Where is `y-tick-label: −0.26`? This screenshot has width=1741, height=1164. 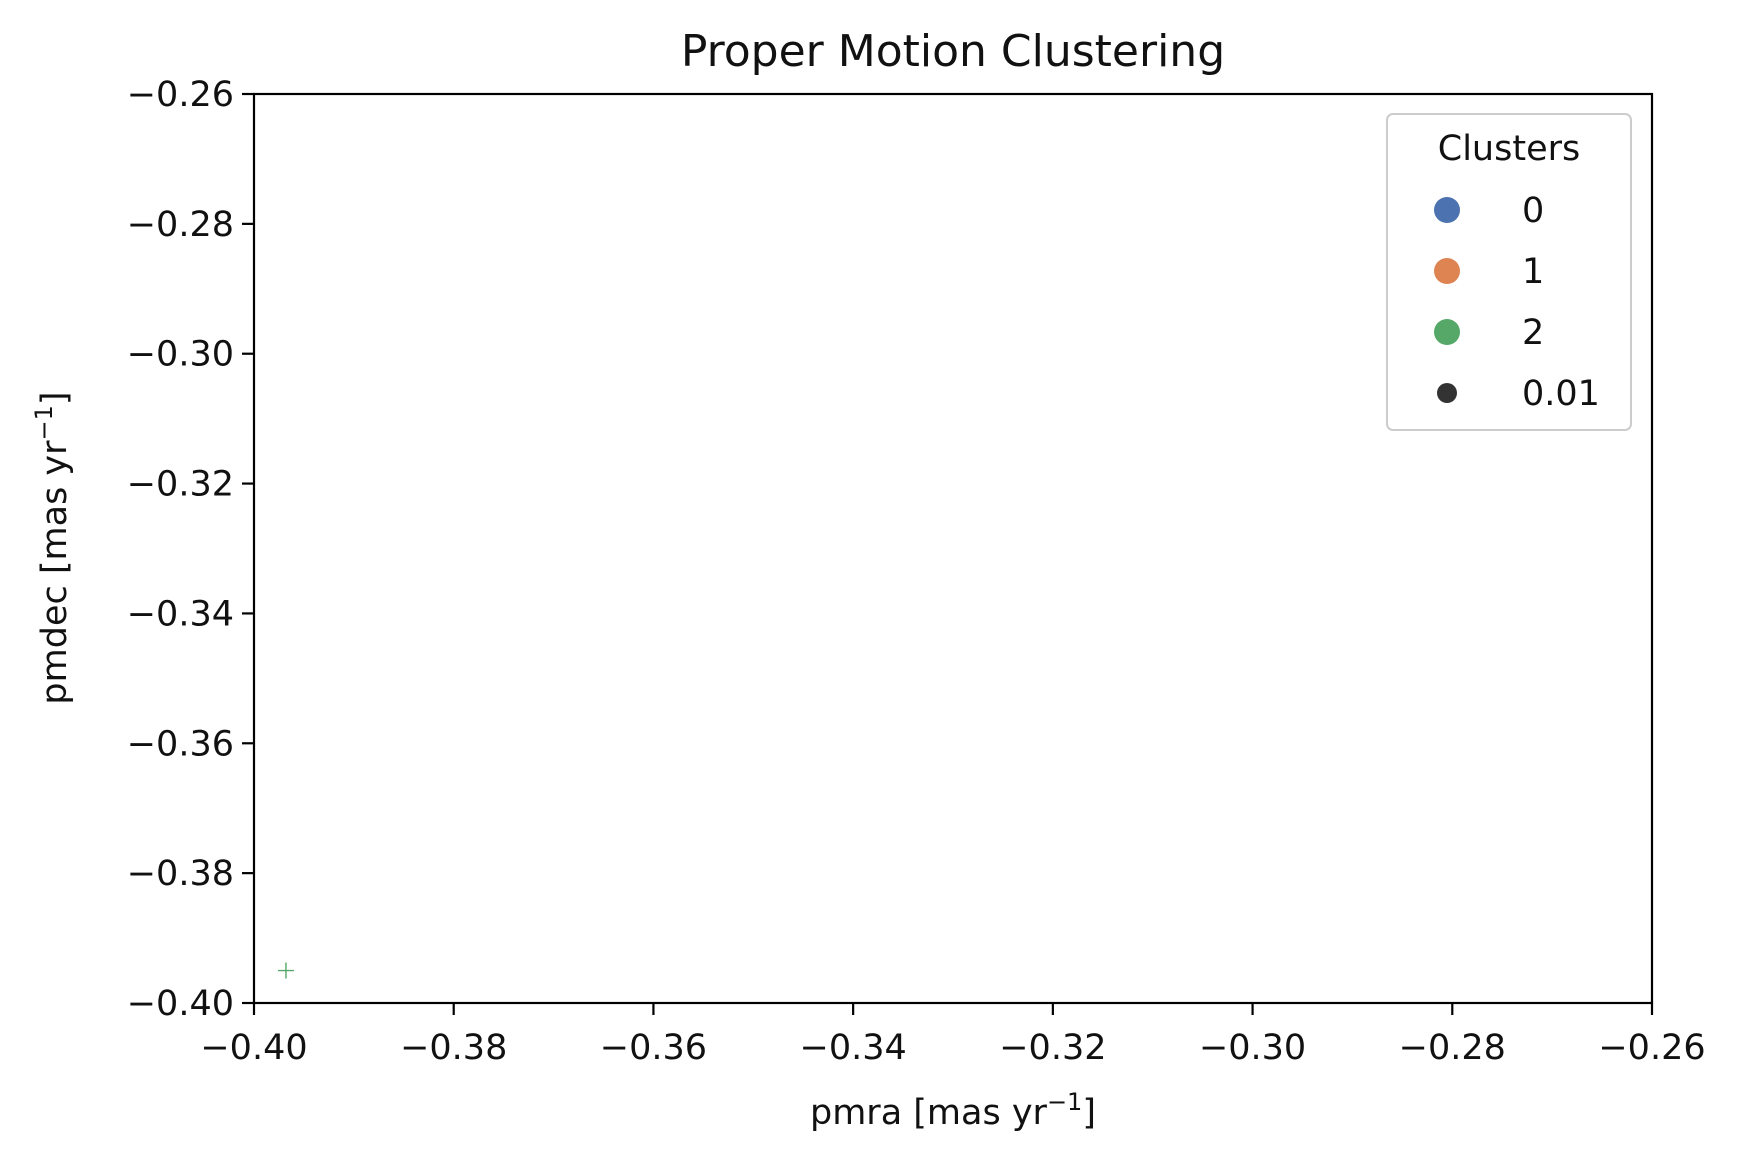
y-tick-label: −0.26 is located at coordinates (180, 95).